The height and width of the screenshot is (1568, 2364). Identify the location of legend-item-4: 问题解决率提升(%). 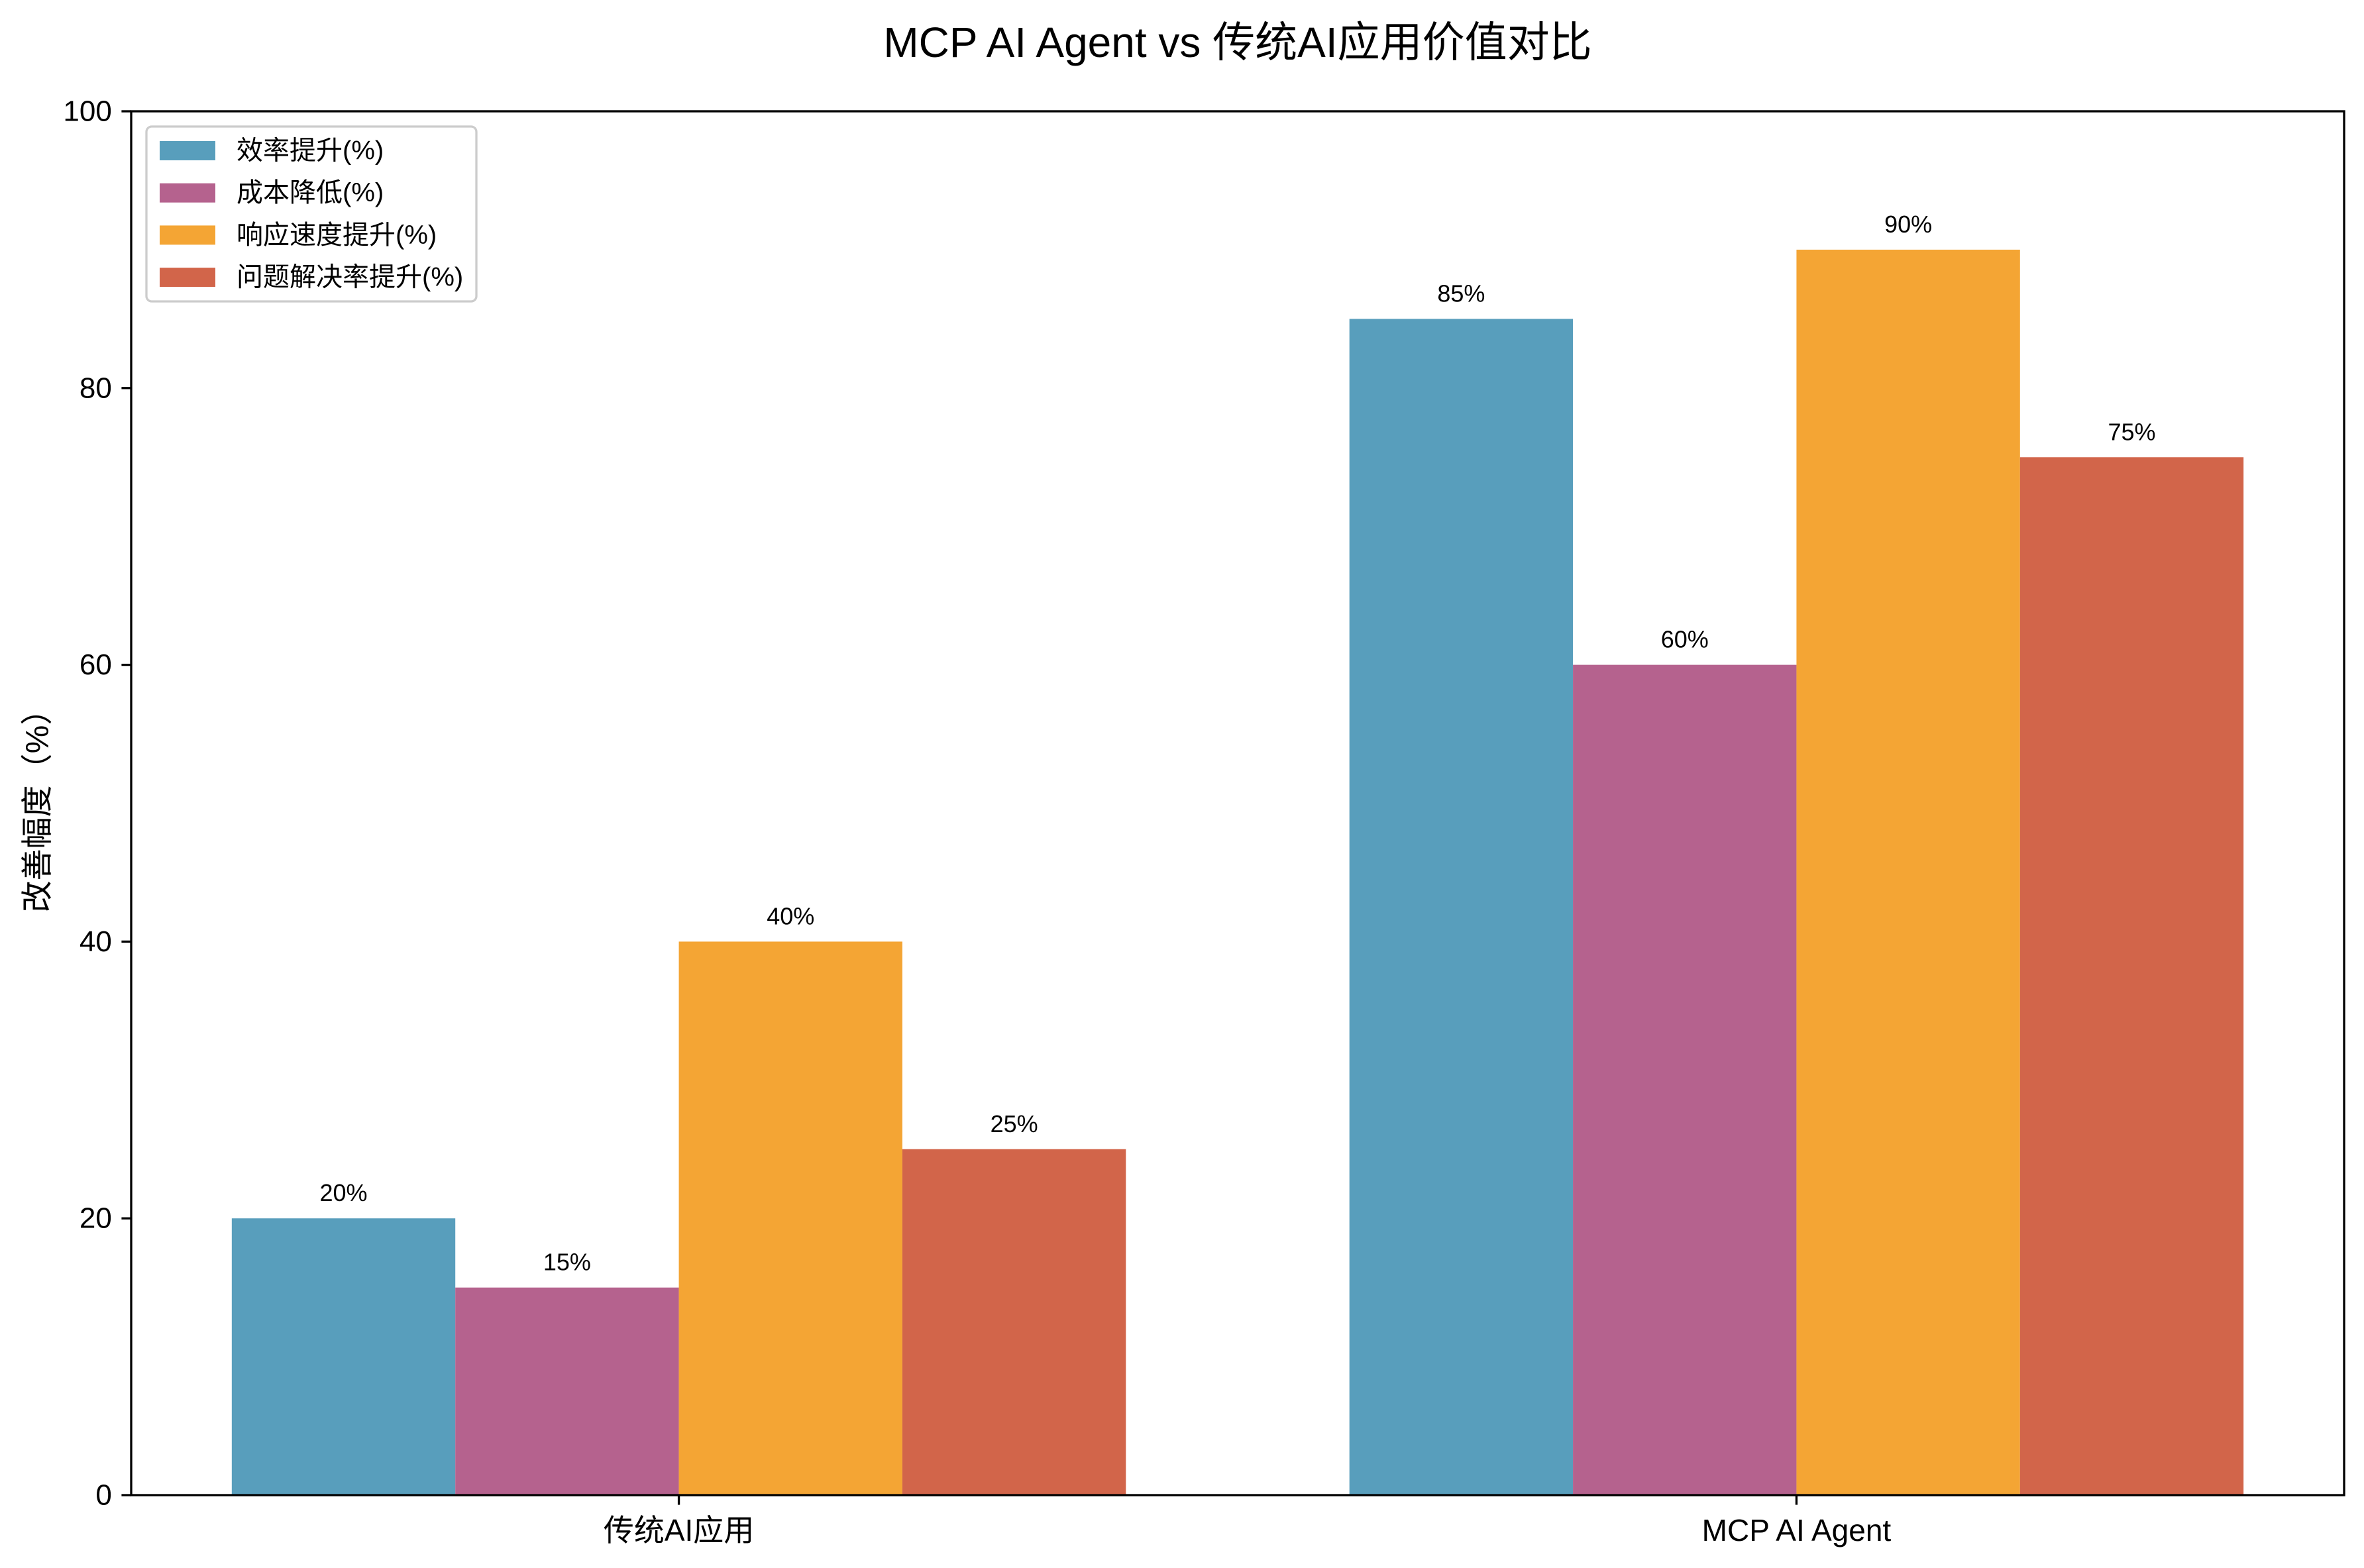
(311, 277).